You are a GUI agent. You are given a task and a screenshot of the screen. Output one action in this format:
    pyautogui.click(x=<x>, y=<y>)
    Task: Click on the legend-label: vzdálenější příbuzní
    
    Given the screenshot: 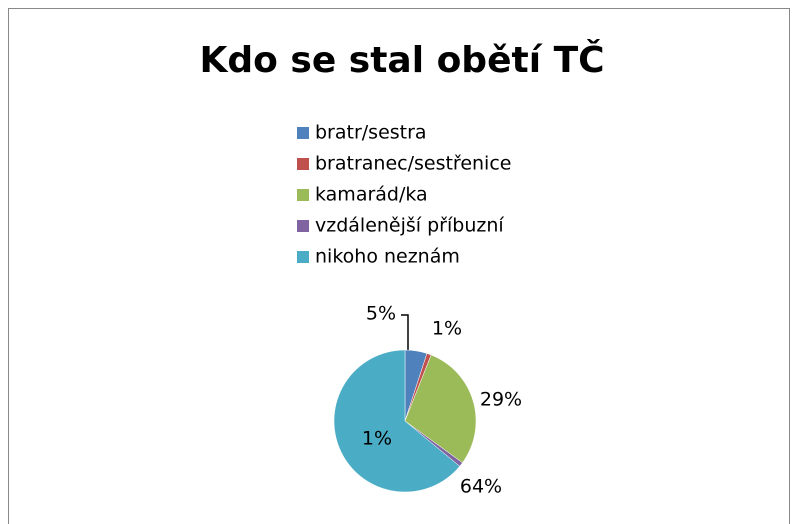 What is the action you would take?
    pyautogui.click(x=409, y=226)
    